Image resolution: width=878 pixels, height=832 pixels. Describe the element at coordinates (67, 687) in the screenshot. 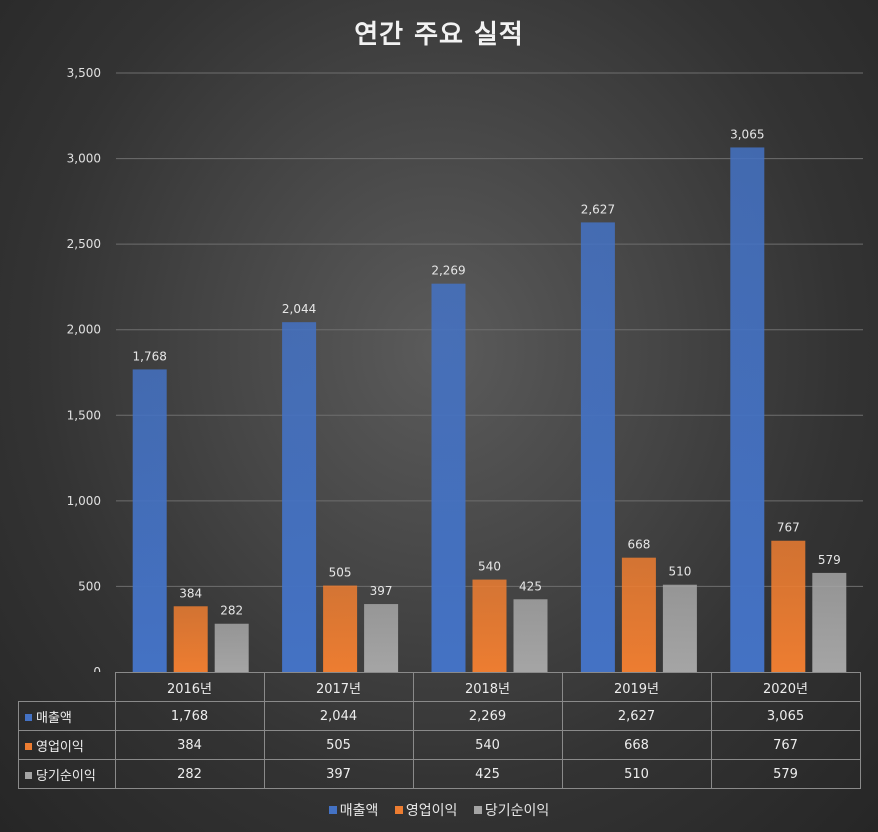

I see `data-table-corner` at that location.